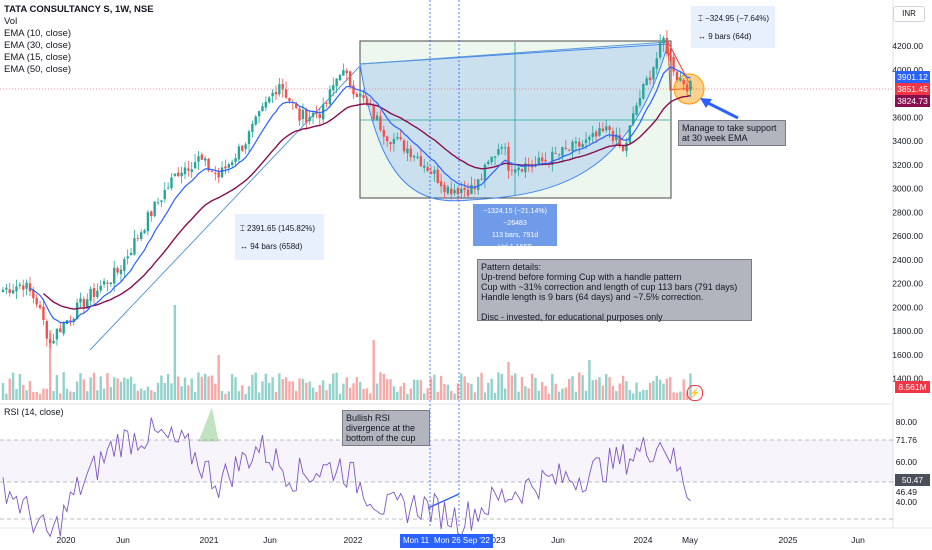 This screenshot has height=550, width=932. I want to click on currency-button: INR, so click(909, 14).